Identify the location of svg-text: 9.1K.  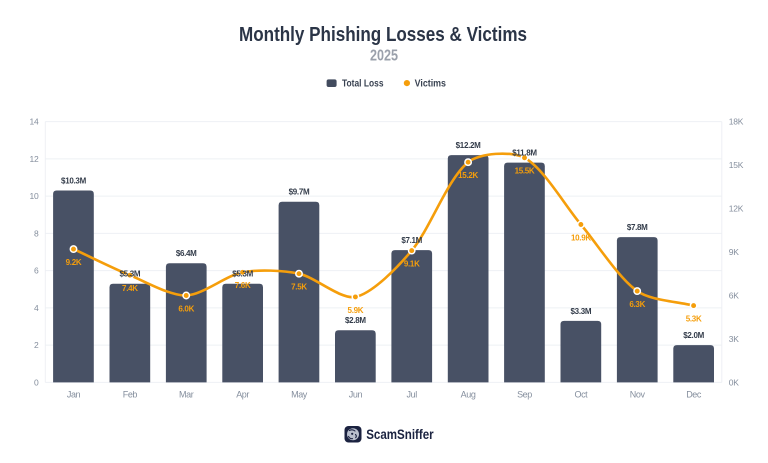
(412, 264).